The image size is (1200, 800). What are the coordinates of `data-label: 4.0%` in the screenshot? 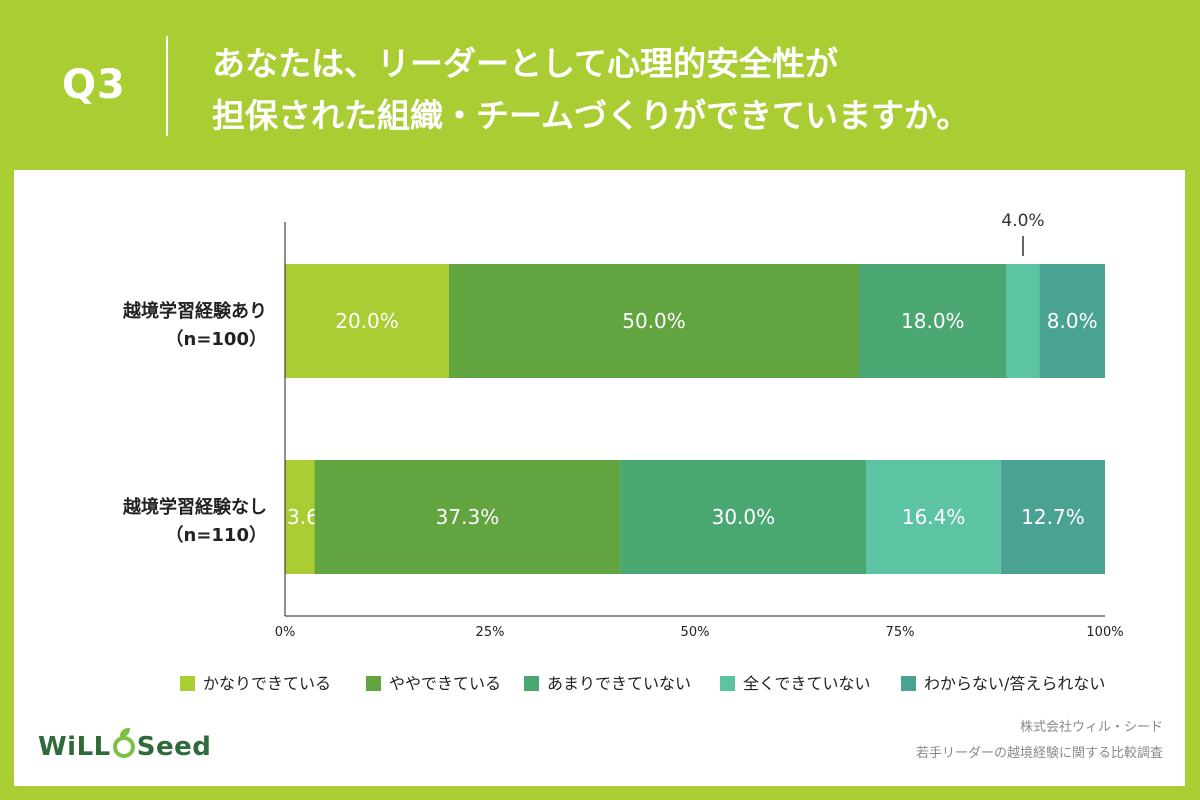 It's located at (1022, 221).